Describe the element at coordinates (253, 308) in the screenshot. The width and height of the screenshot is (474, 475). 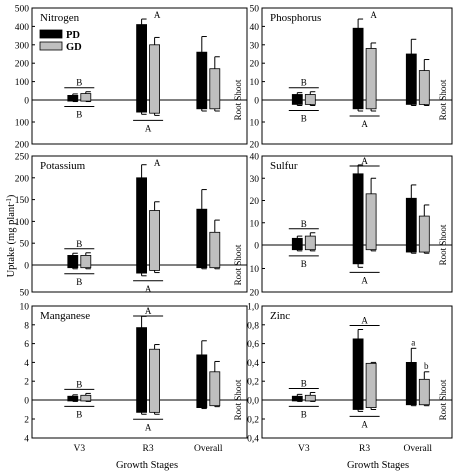
I see `y-tick-label: 1,0` at that location.